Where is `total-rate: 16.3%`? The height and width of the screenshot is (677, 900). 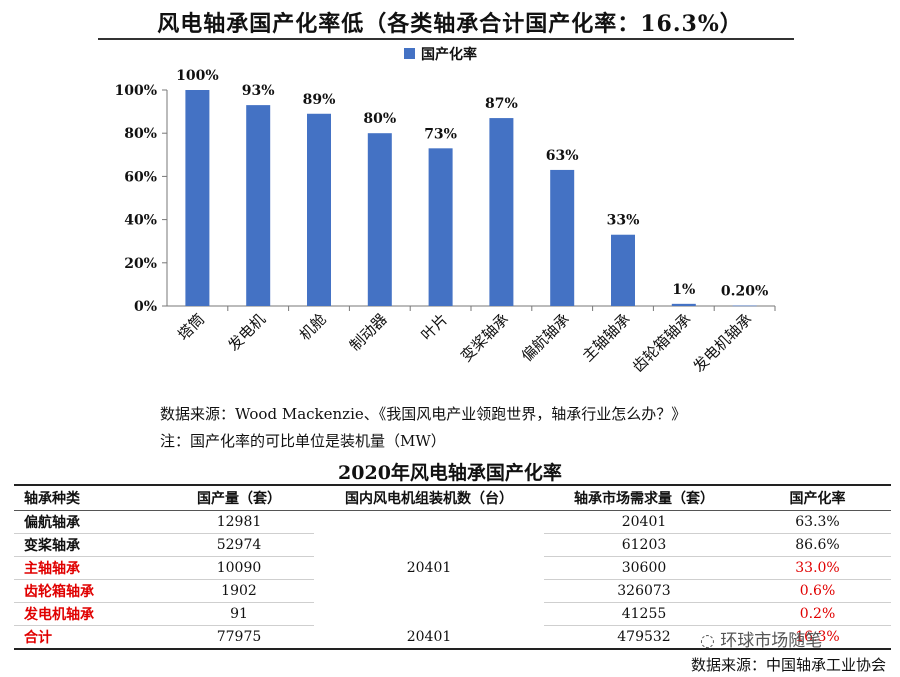 total-rate: 16.3% is located at coordinates (817, 637).